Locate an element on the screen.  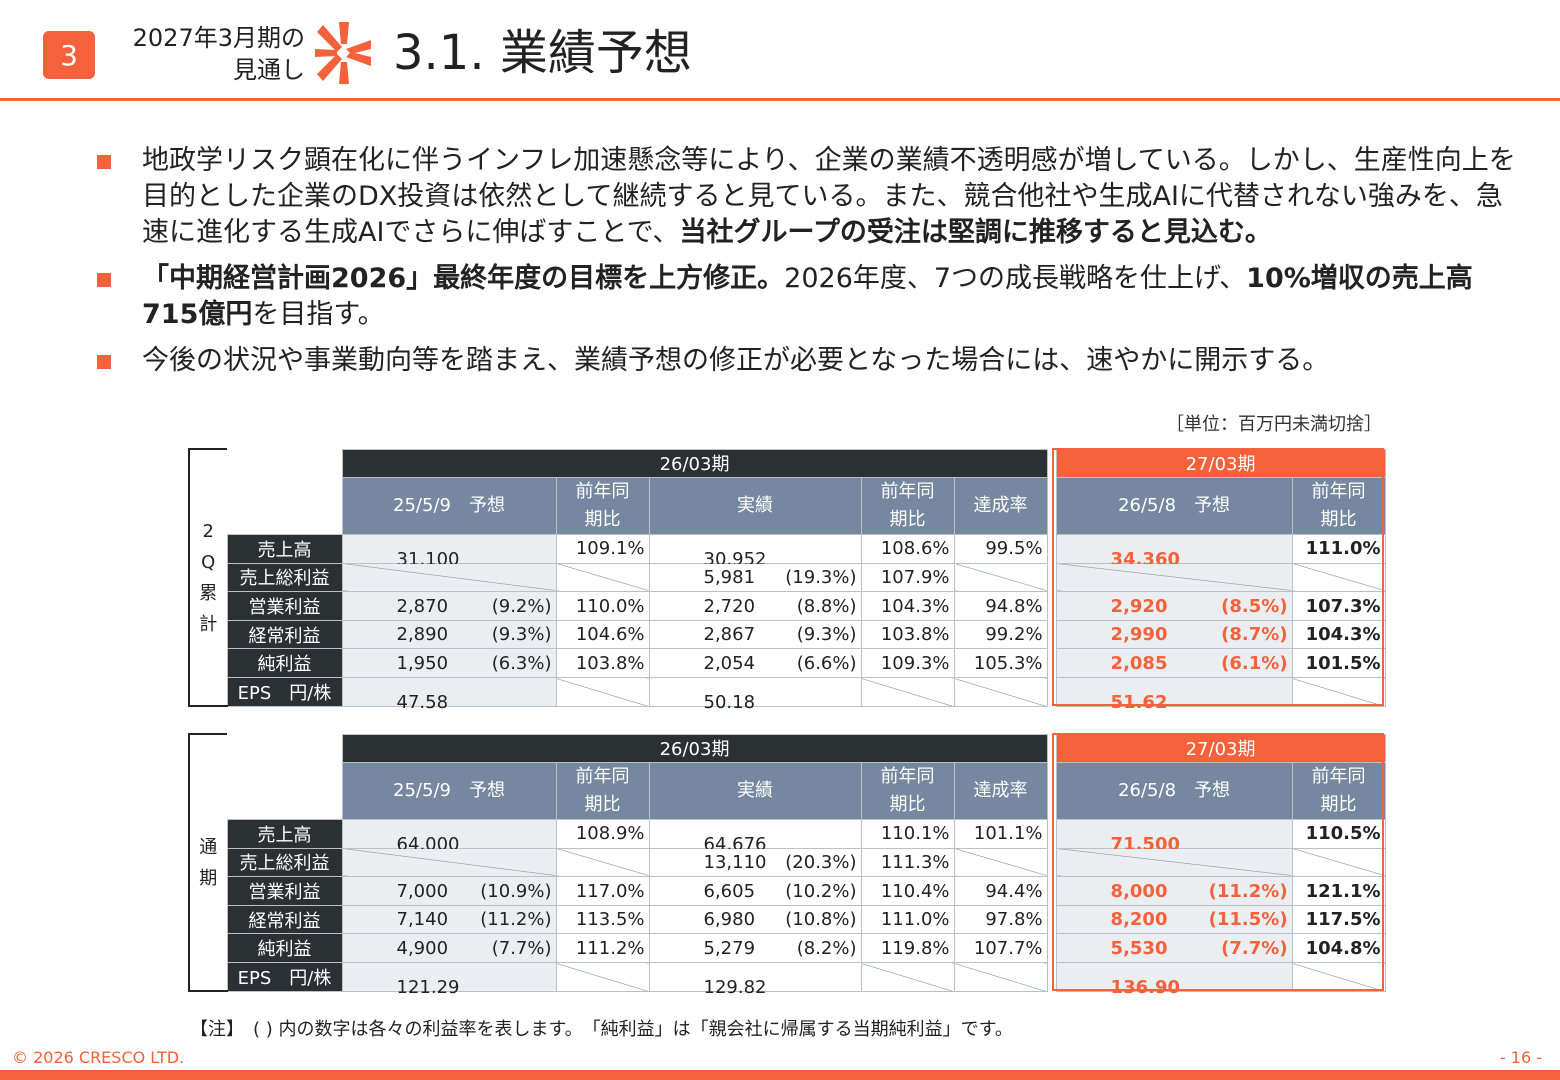
bullet-bold-lead: 「中期経営計画2026」最終年度の目標を上方修正。 is located at coordinates (463, 278).